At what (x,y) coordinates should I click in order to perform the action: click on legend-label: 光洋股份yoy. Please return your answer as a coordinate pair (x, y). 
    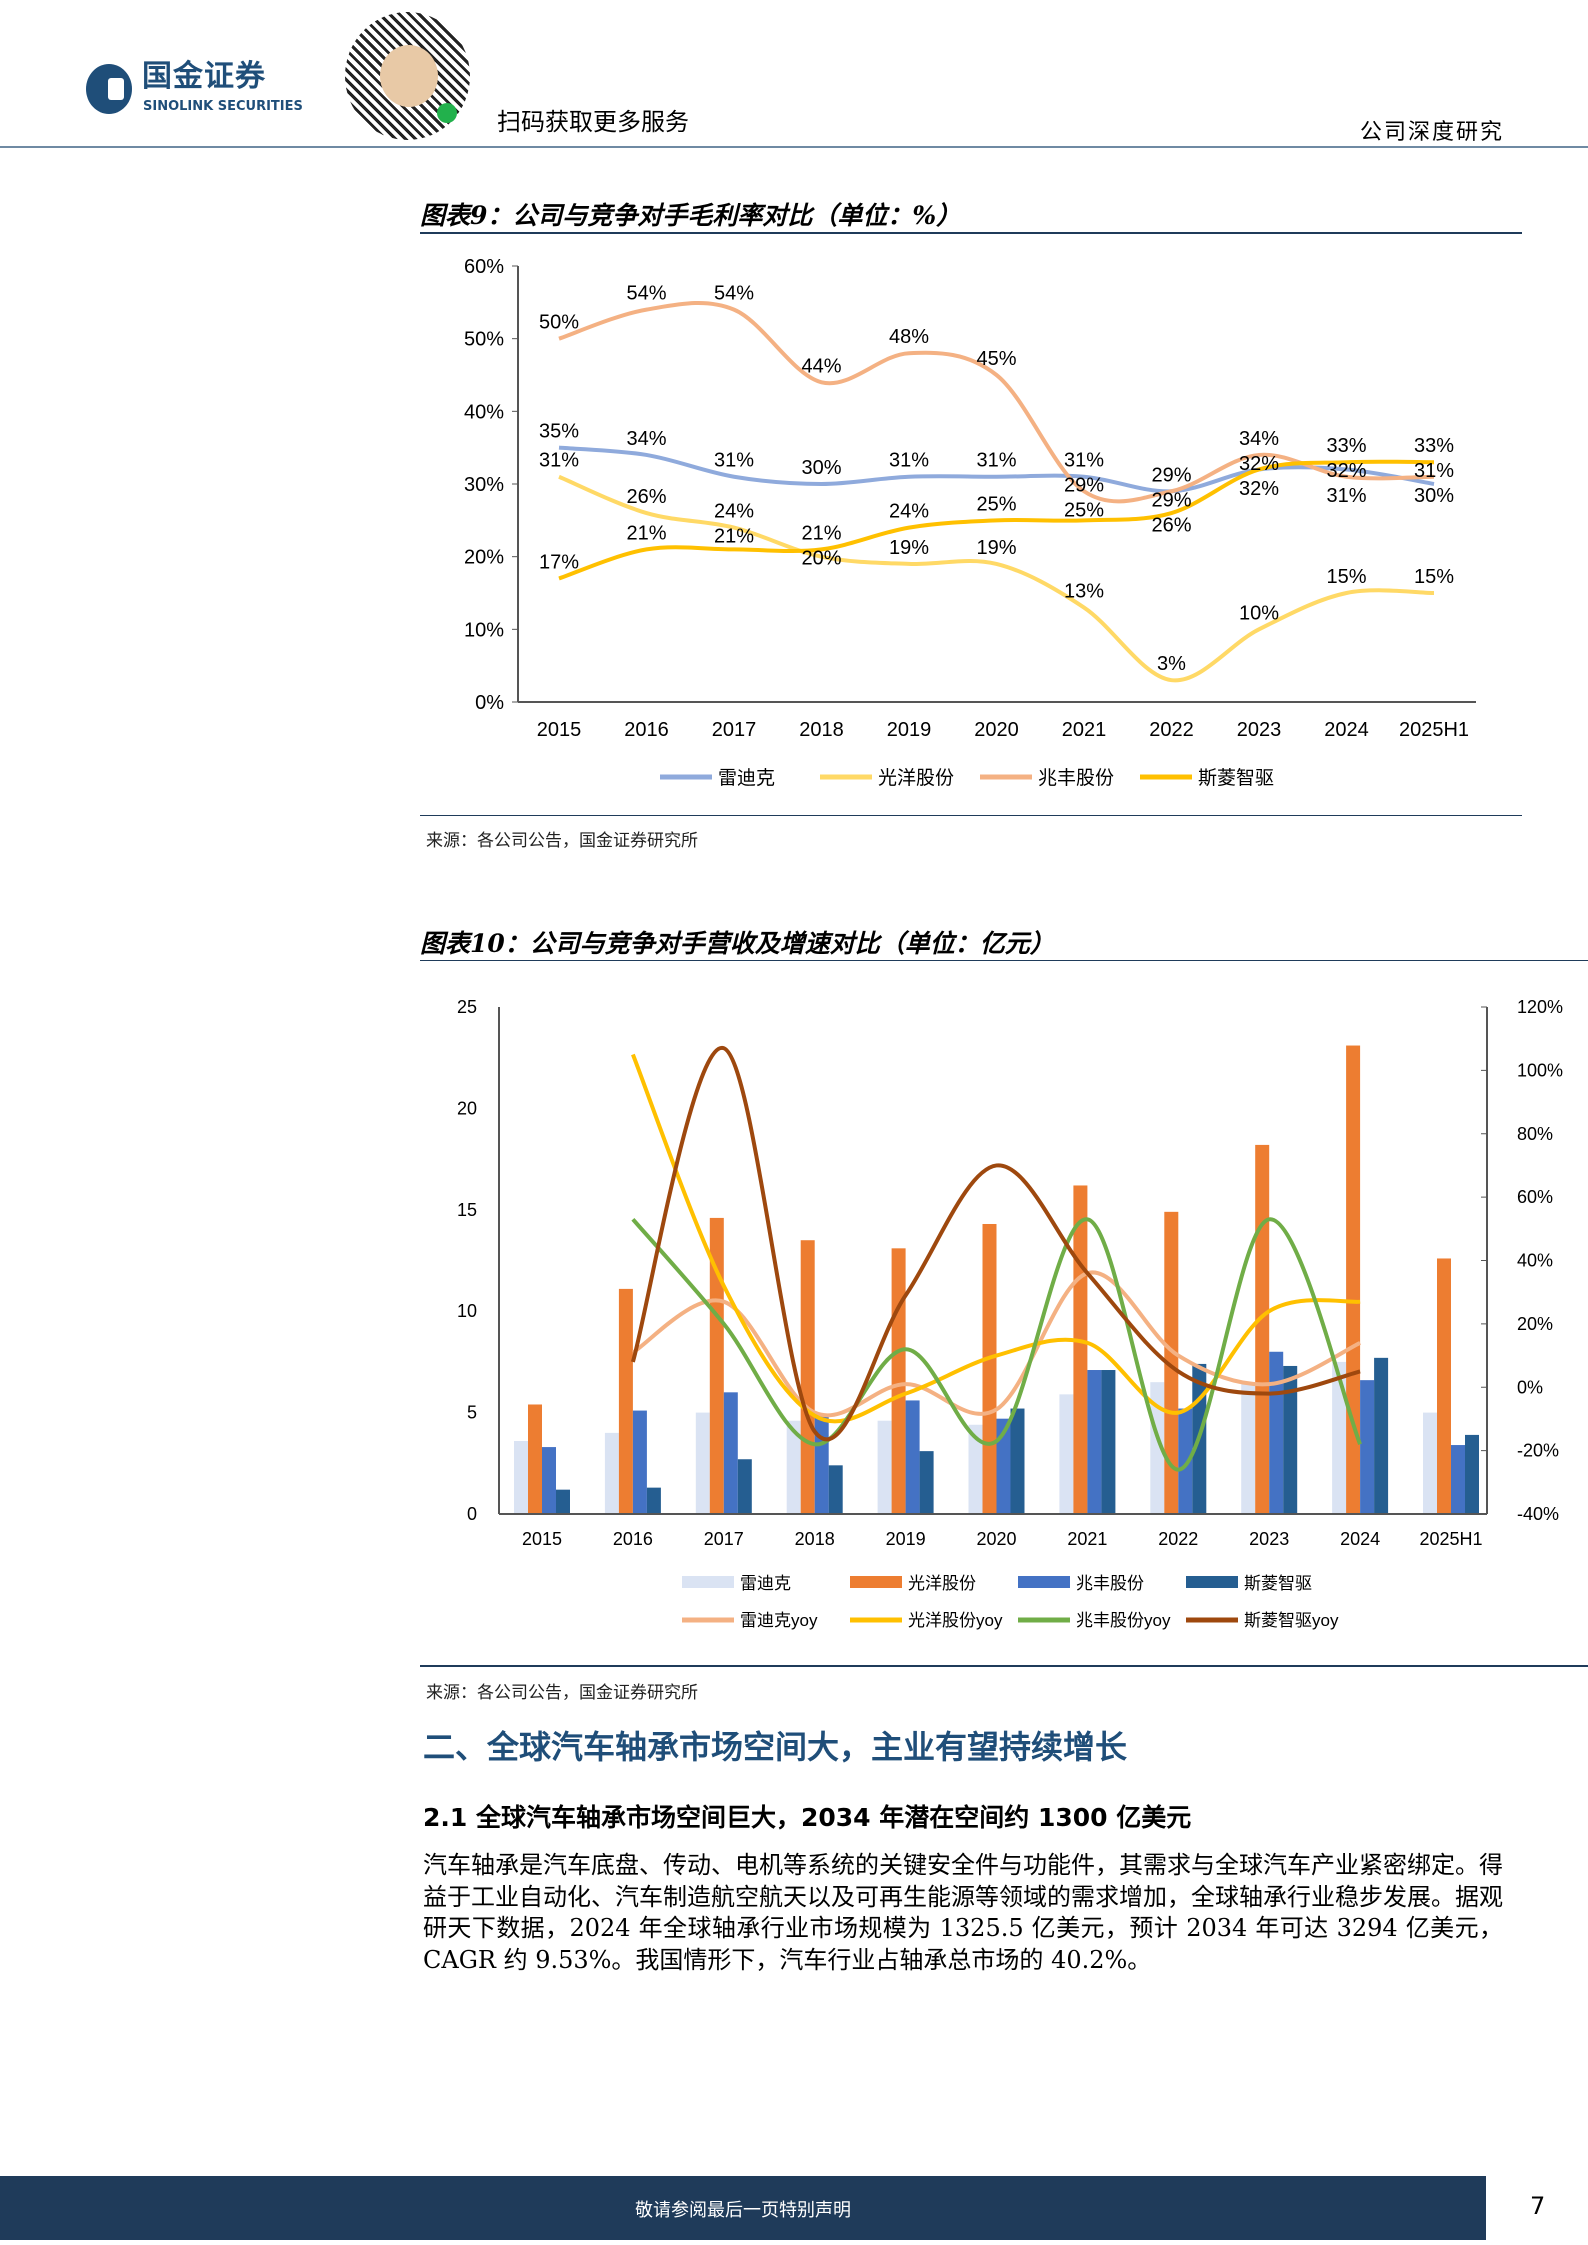
    Looking at the image, I should click on (955, 1620).